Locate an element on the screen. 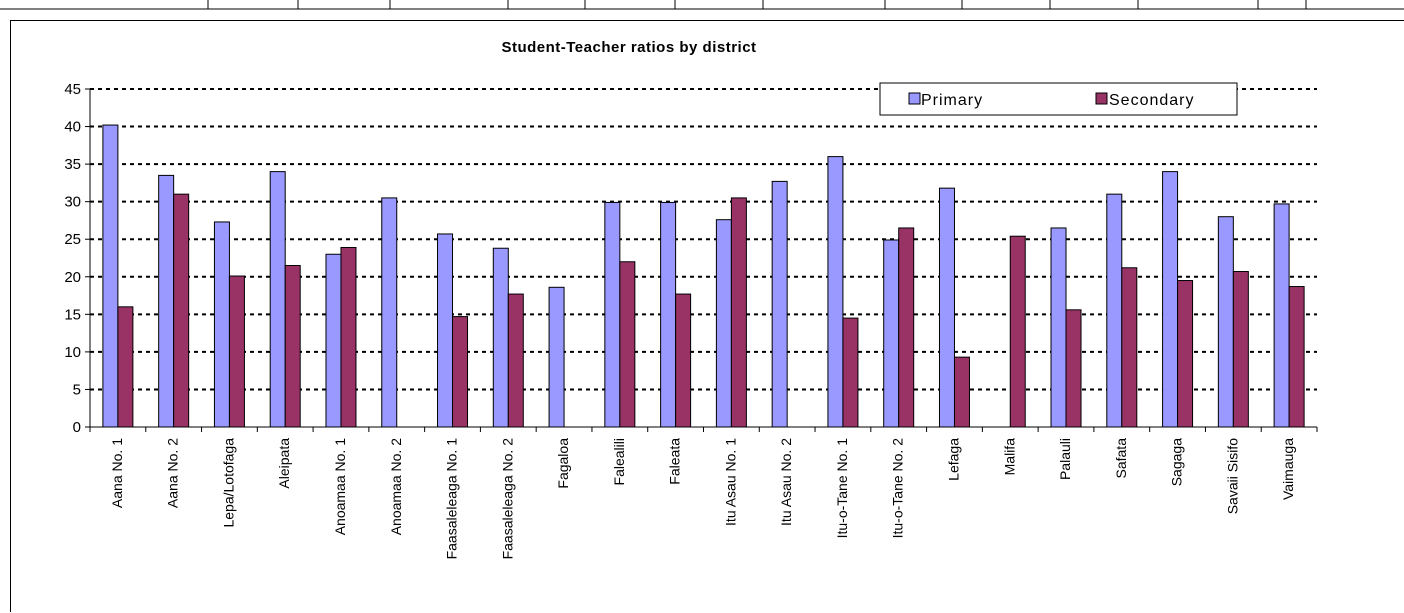 The image size is (1404, 613). category-label: Lefaga is located at coordinates (953, 459).